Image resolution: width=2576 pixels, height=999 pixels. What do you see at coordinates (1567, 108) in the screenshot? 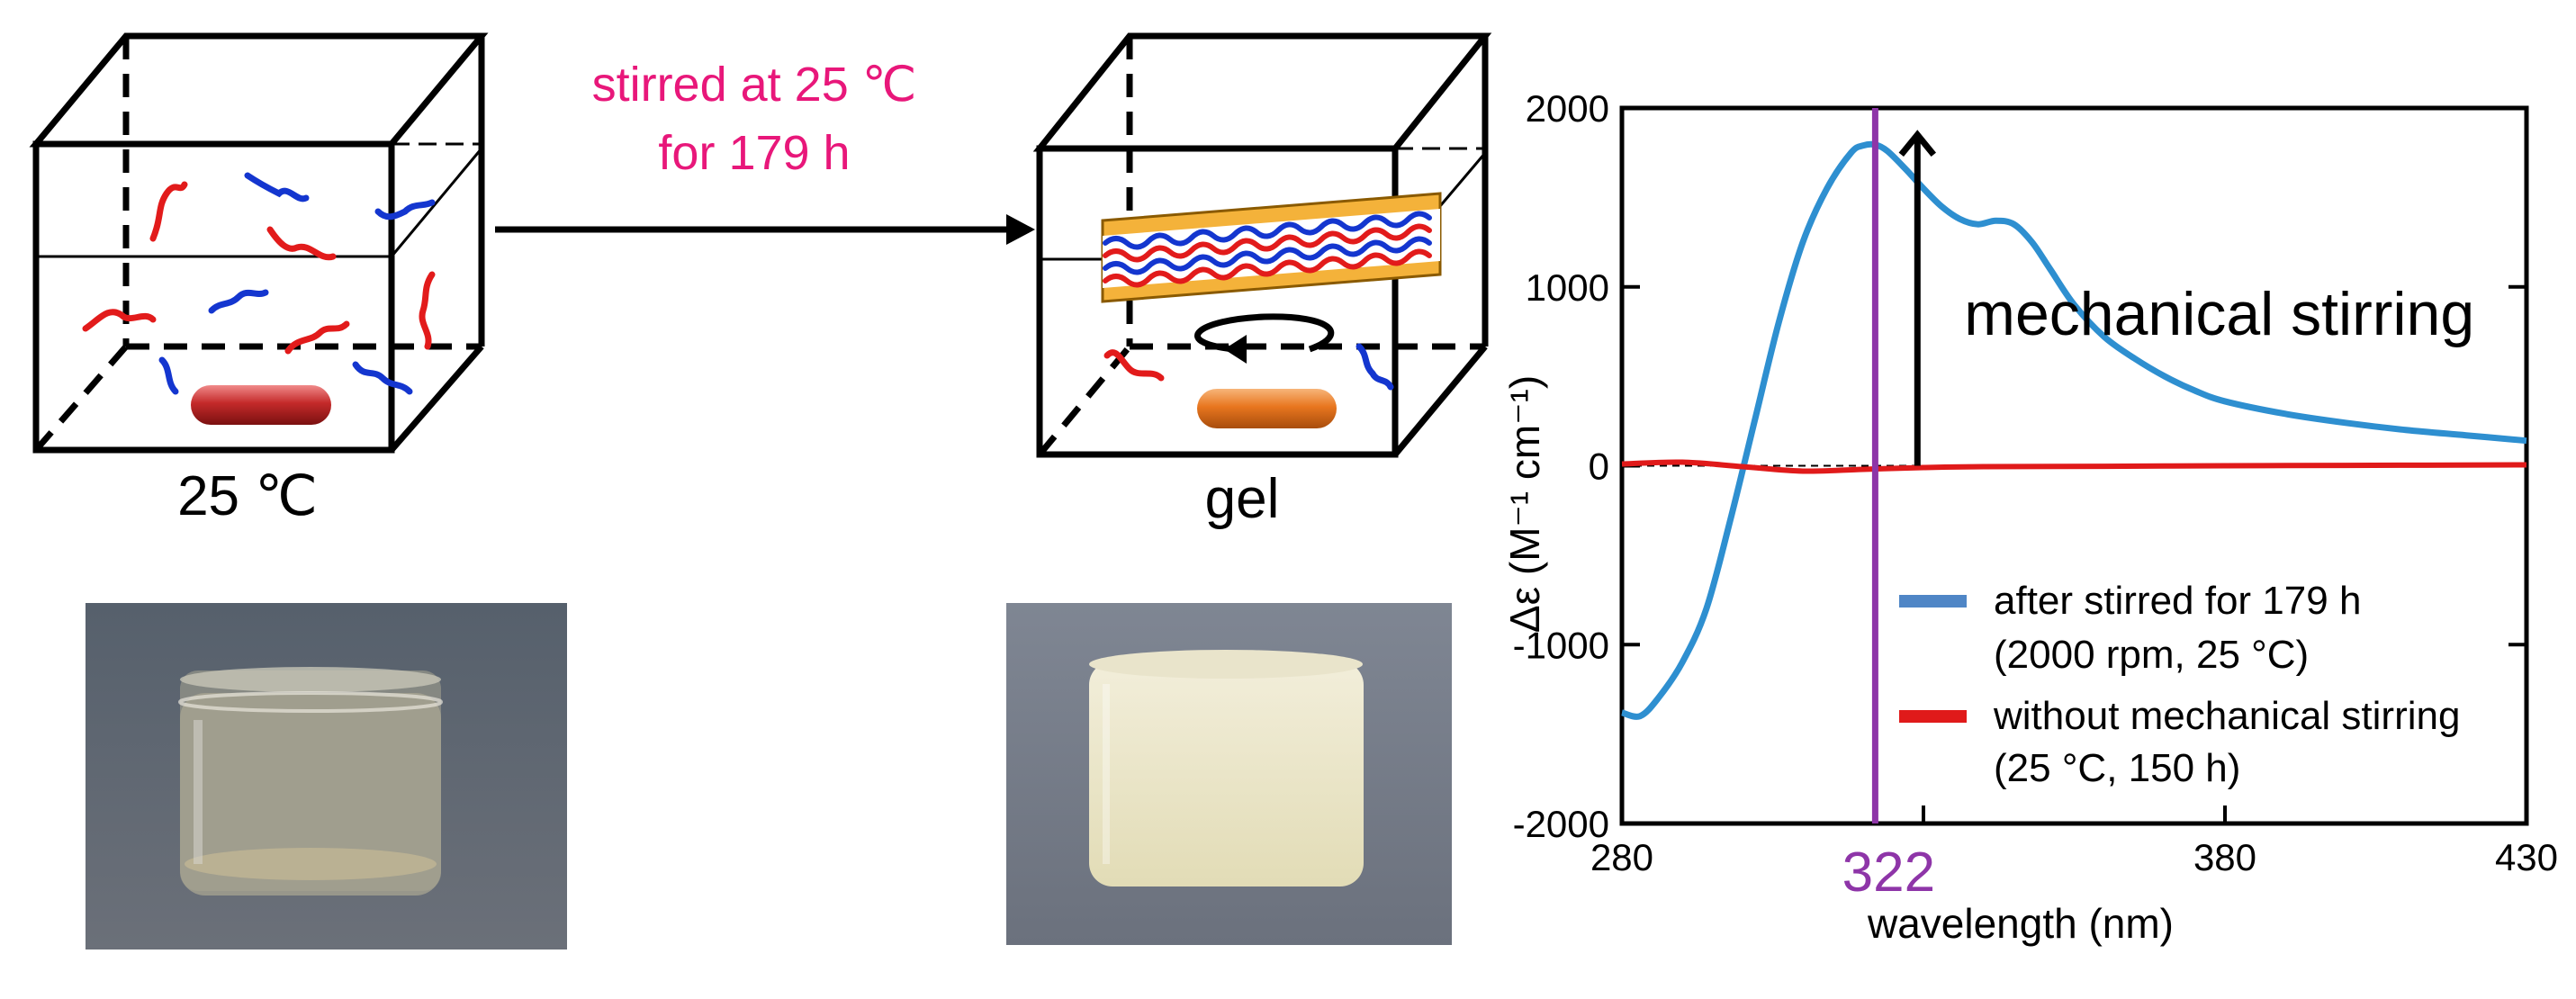
I see `y-tick-label-0: 2000` at bounding box center [1567, 108].